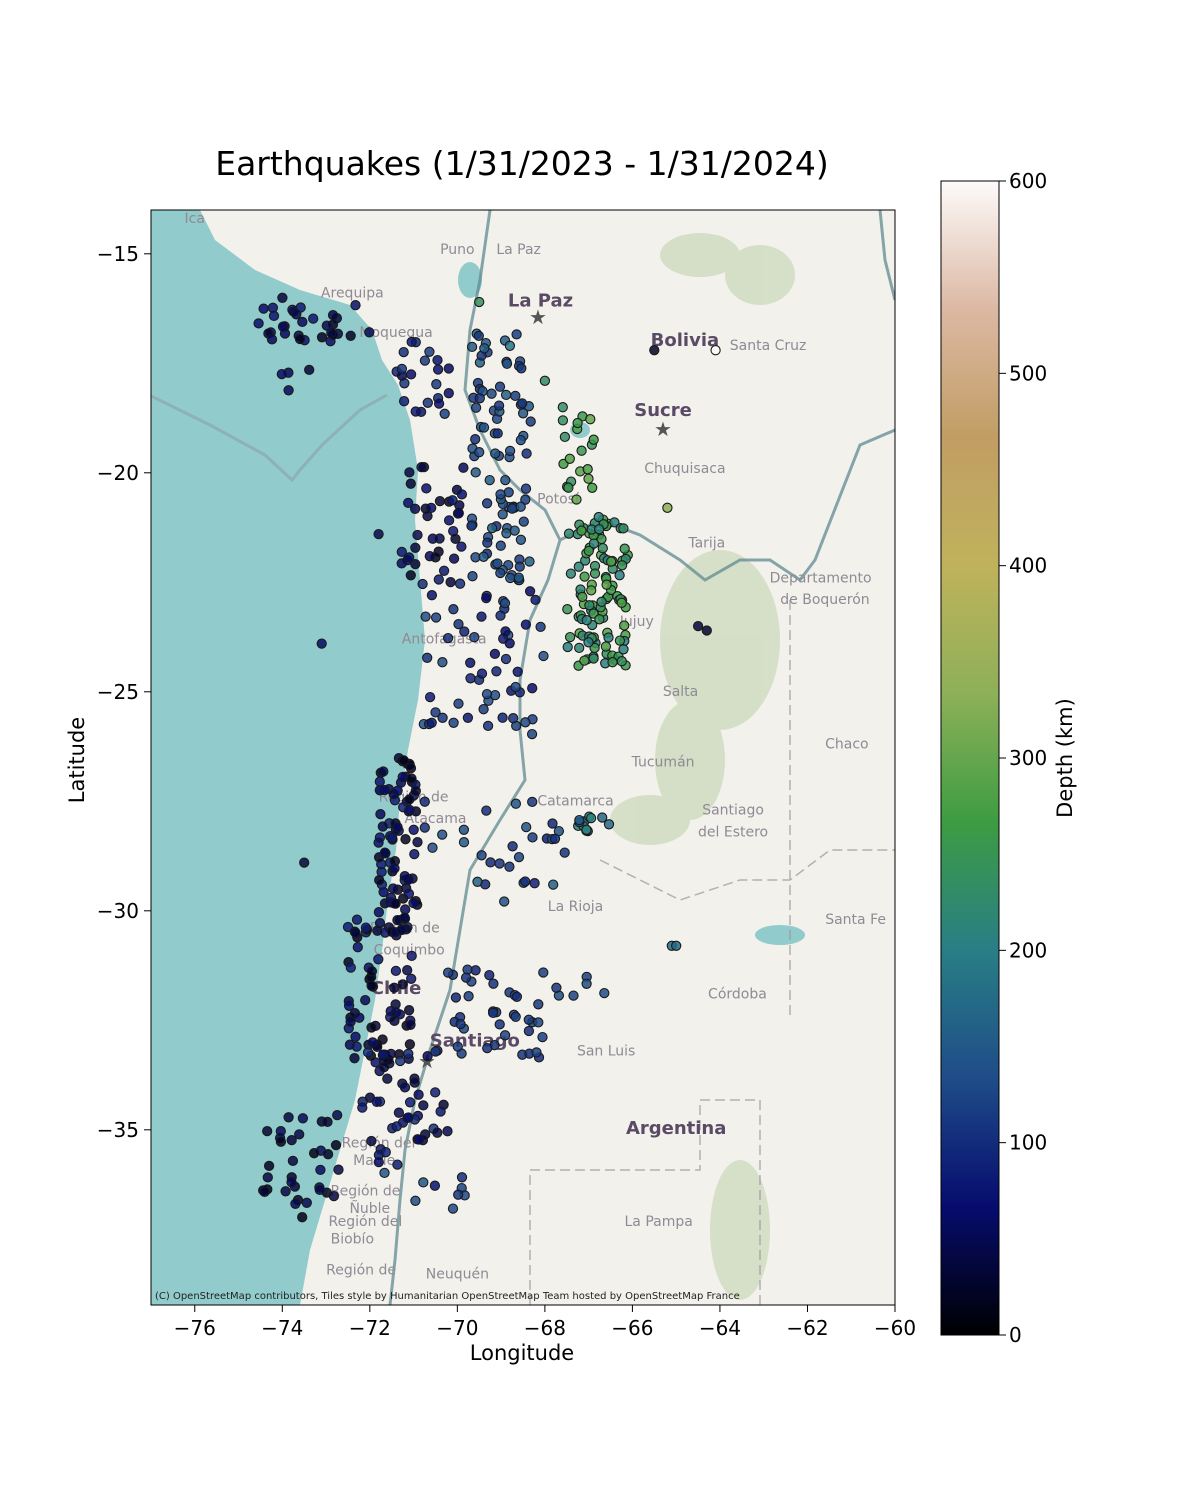  What do you see at coordinates (409, 951) in the screenshot?
I see `map-place-label: Coquimbo` at bounding box center [409, 951].